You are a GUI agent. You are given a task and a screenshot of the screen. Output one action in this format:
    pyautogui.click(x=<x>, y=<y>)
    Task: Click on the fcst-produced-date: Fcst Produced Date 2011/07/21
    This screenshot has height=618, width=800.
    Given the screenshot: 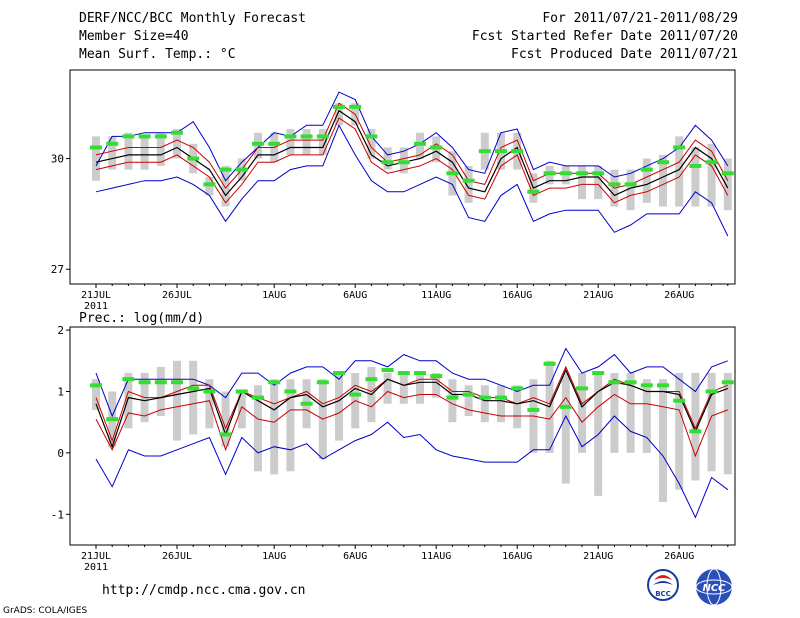 What is the action you would take?
    pyautogui.click(x=624, y=54)
    